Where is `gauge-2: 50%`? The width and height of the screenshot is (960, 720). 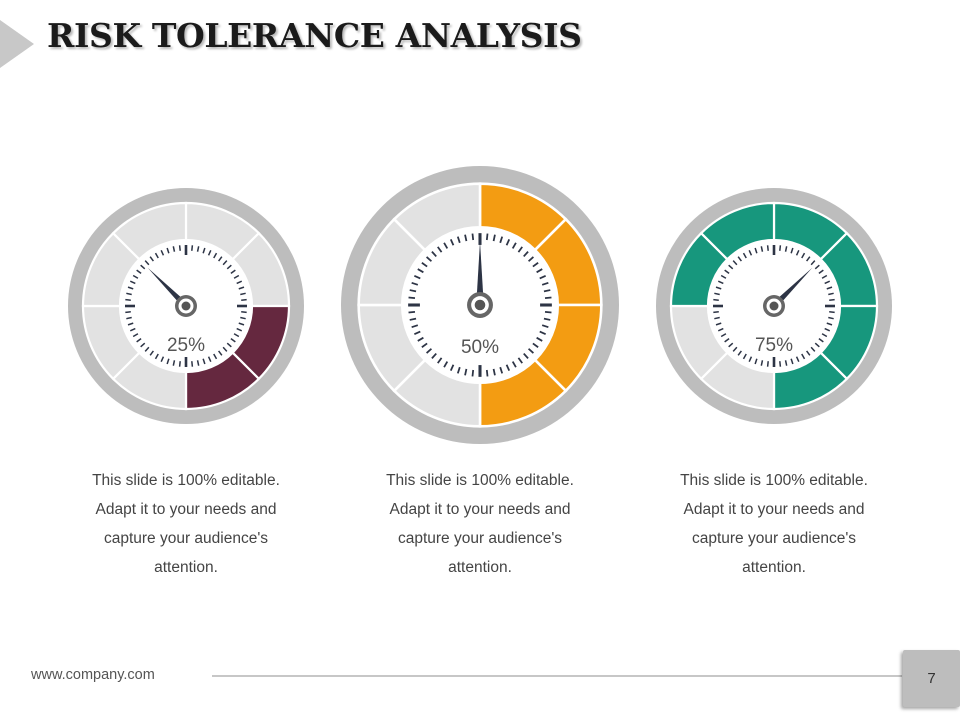
gauge-2: 50% is located at coordinates (480, 305).